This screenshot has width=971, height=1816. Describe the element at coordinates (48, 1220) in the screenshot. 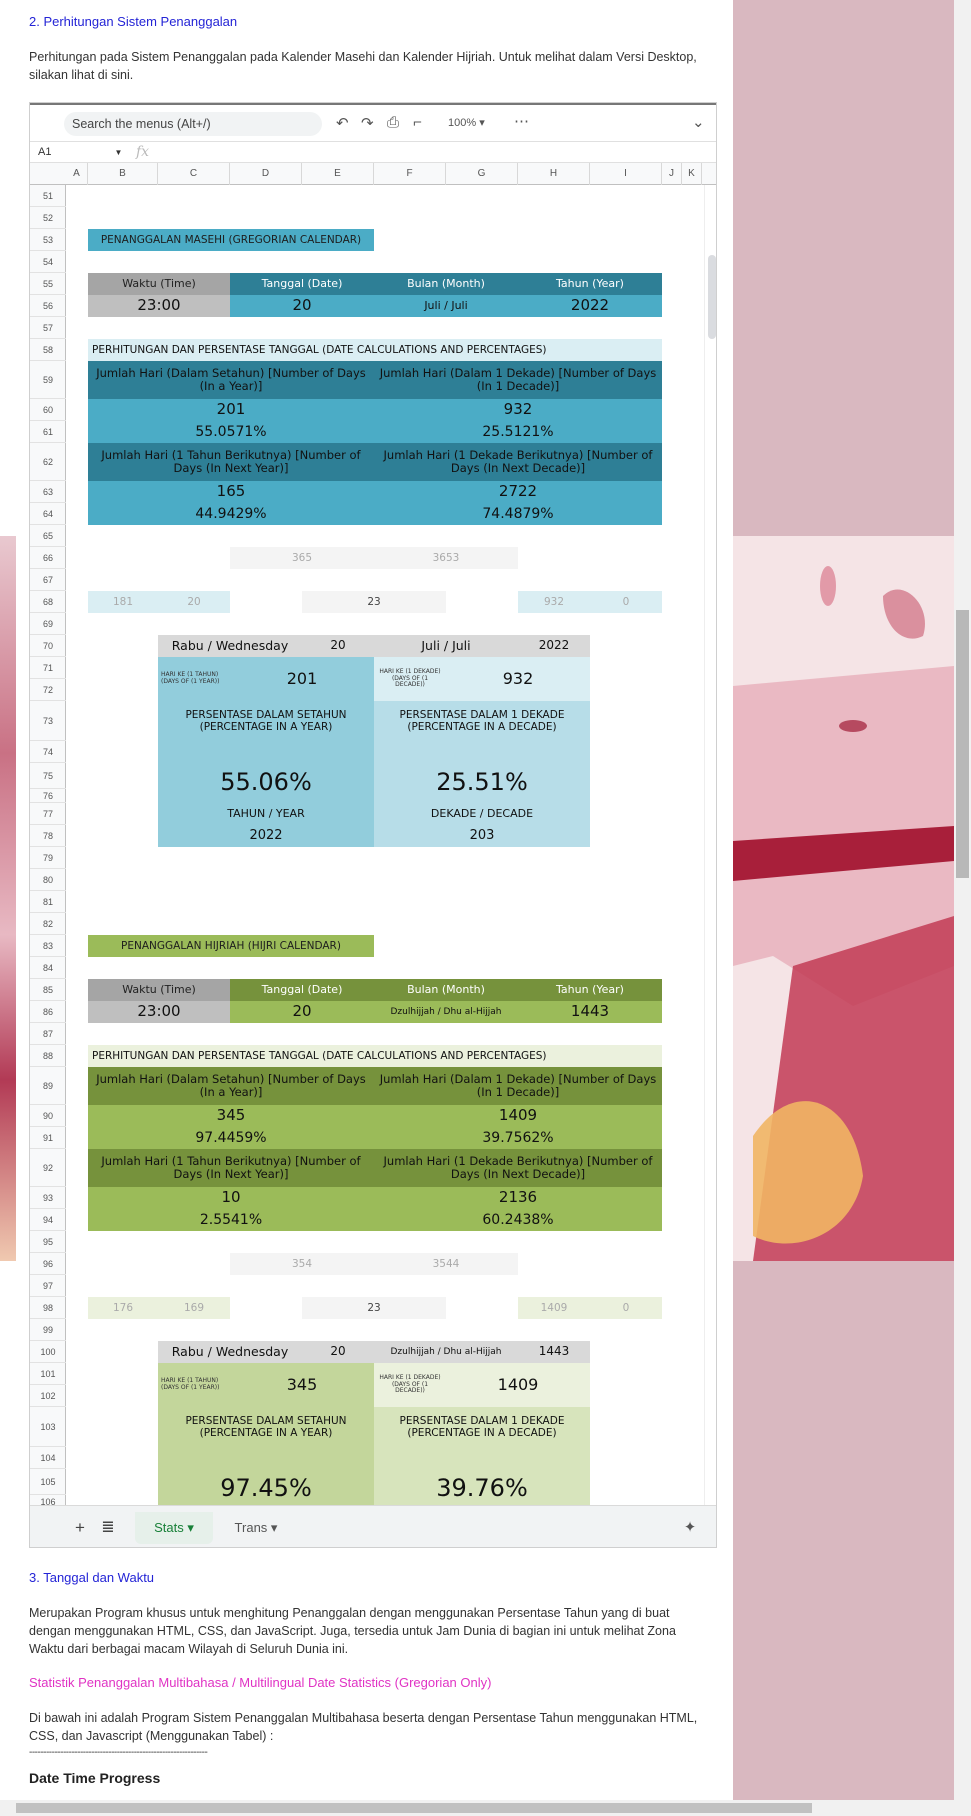

I see `row-header-94: 94` at that location.